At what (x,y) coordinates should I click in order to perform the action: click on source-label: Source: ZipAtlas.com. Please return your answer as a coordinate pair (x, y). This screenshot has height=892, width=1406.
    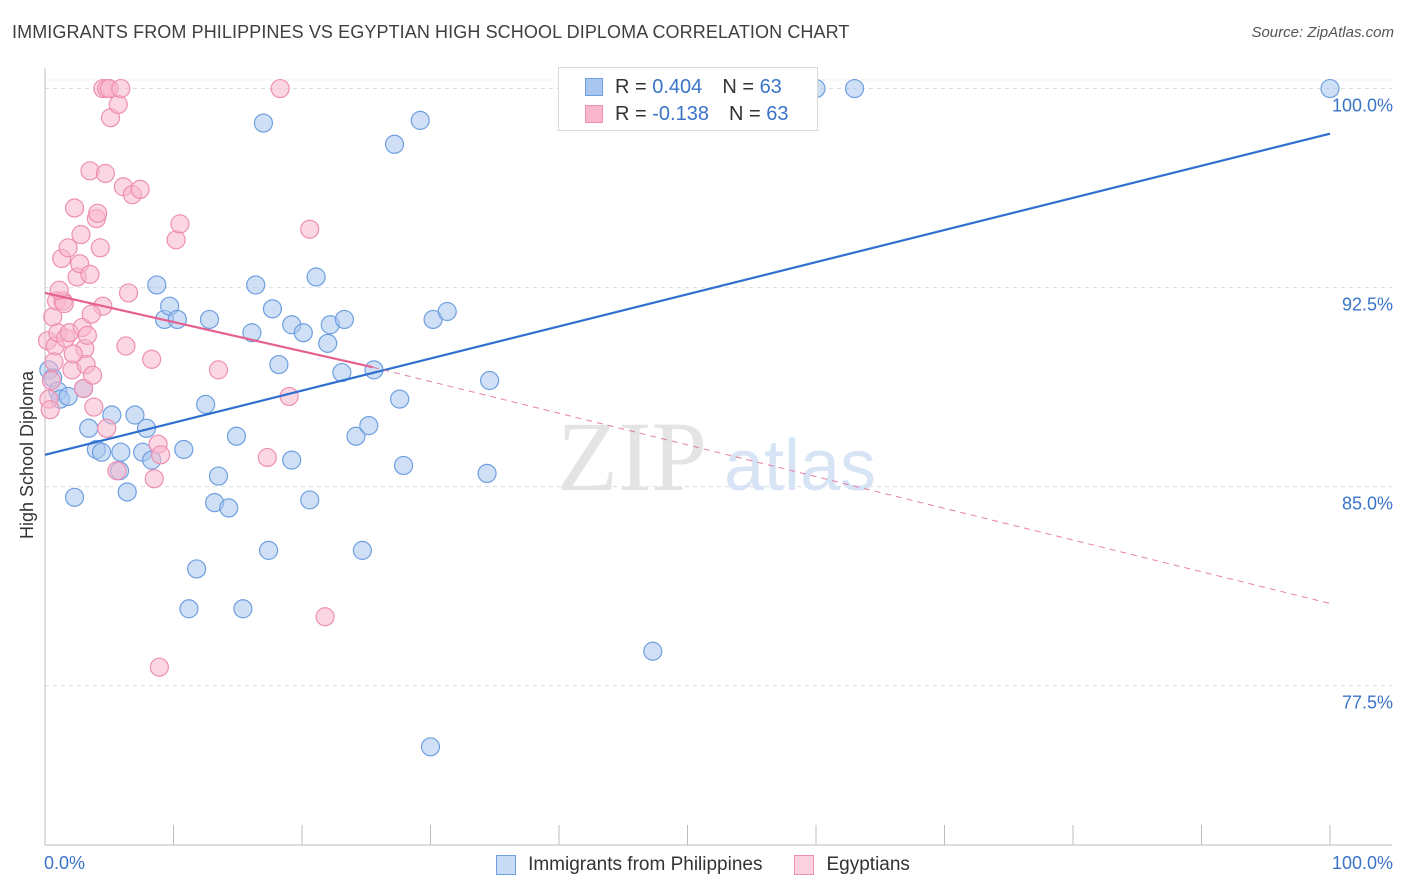
    Looking at the image, I should click on (1322, 32).